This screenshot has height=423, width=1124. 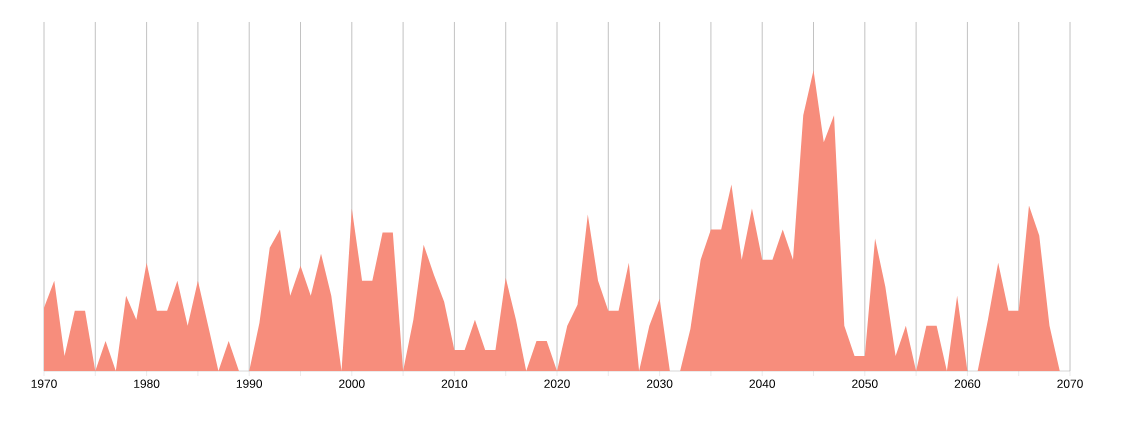 I want to click on x-tick-label: 1980, so click(x=147, y=383).